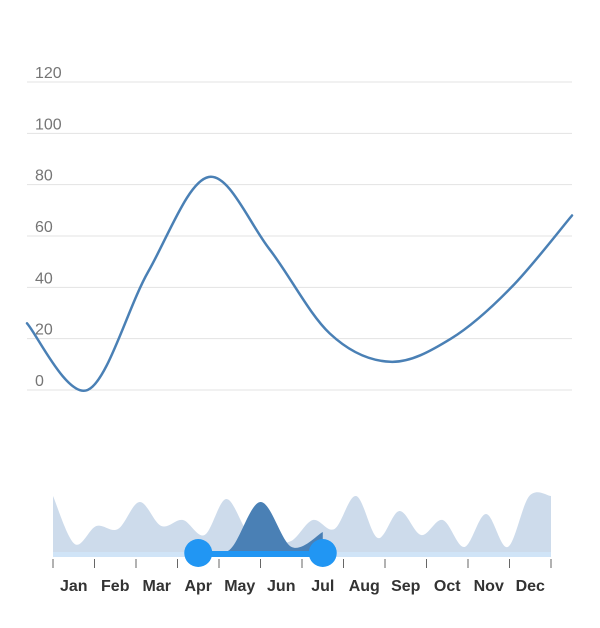 The width and height of the screenshot is (600, 628). Describe the element at coordinates (44, 176) in the screenshot. I see `y-tick-label: 80` at that location.